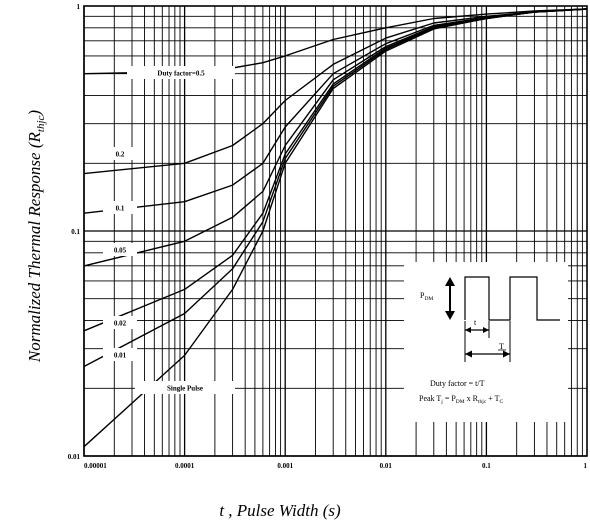  Describe the element at coordinates (36, 236) in the screenshot. I see `y-axis-title: Normalized Thermal Response (Rthjc)` at that location.